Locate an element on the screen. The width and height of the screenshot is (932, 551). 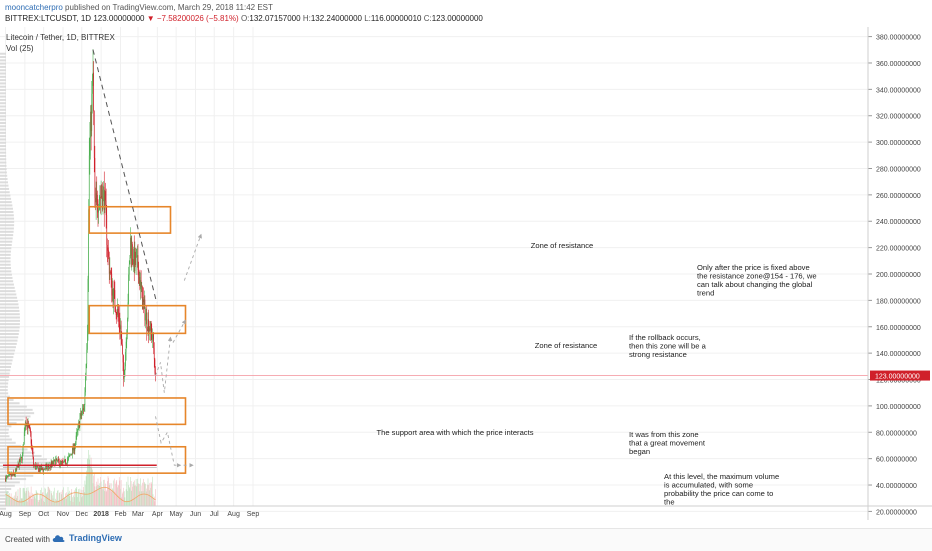
annotation-2: Zone of resistance is located at coordinates (566, 345).